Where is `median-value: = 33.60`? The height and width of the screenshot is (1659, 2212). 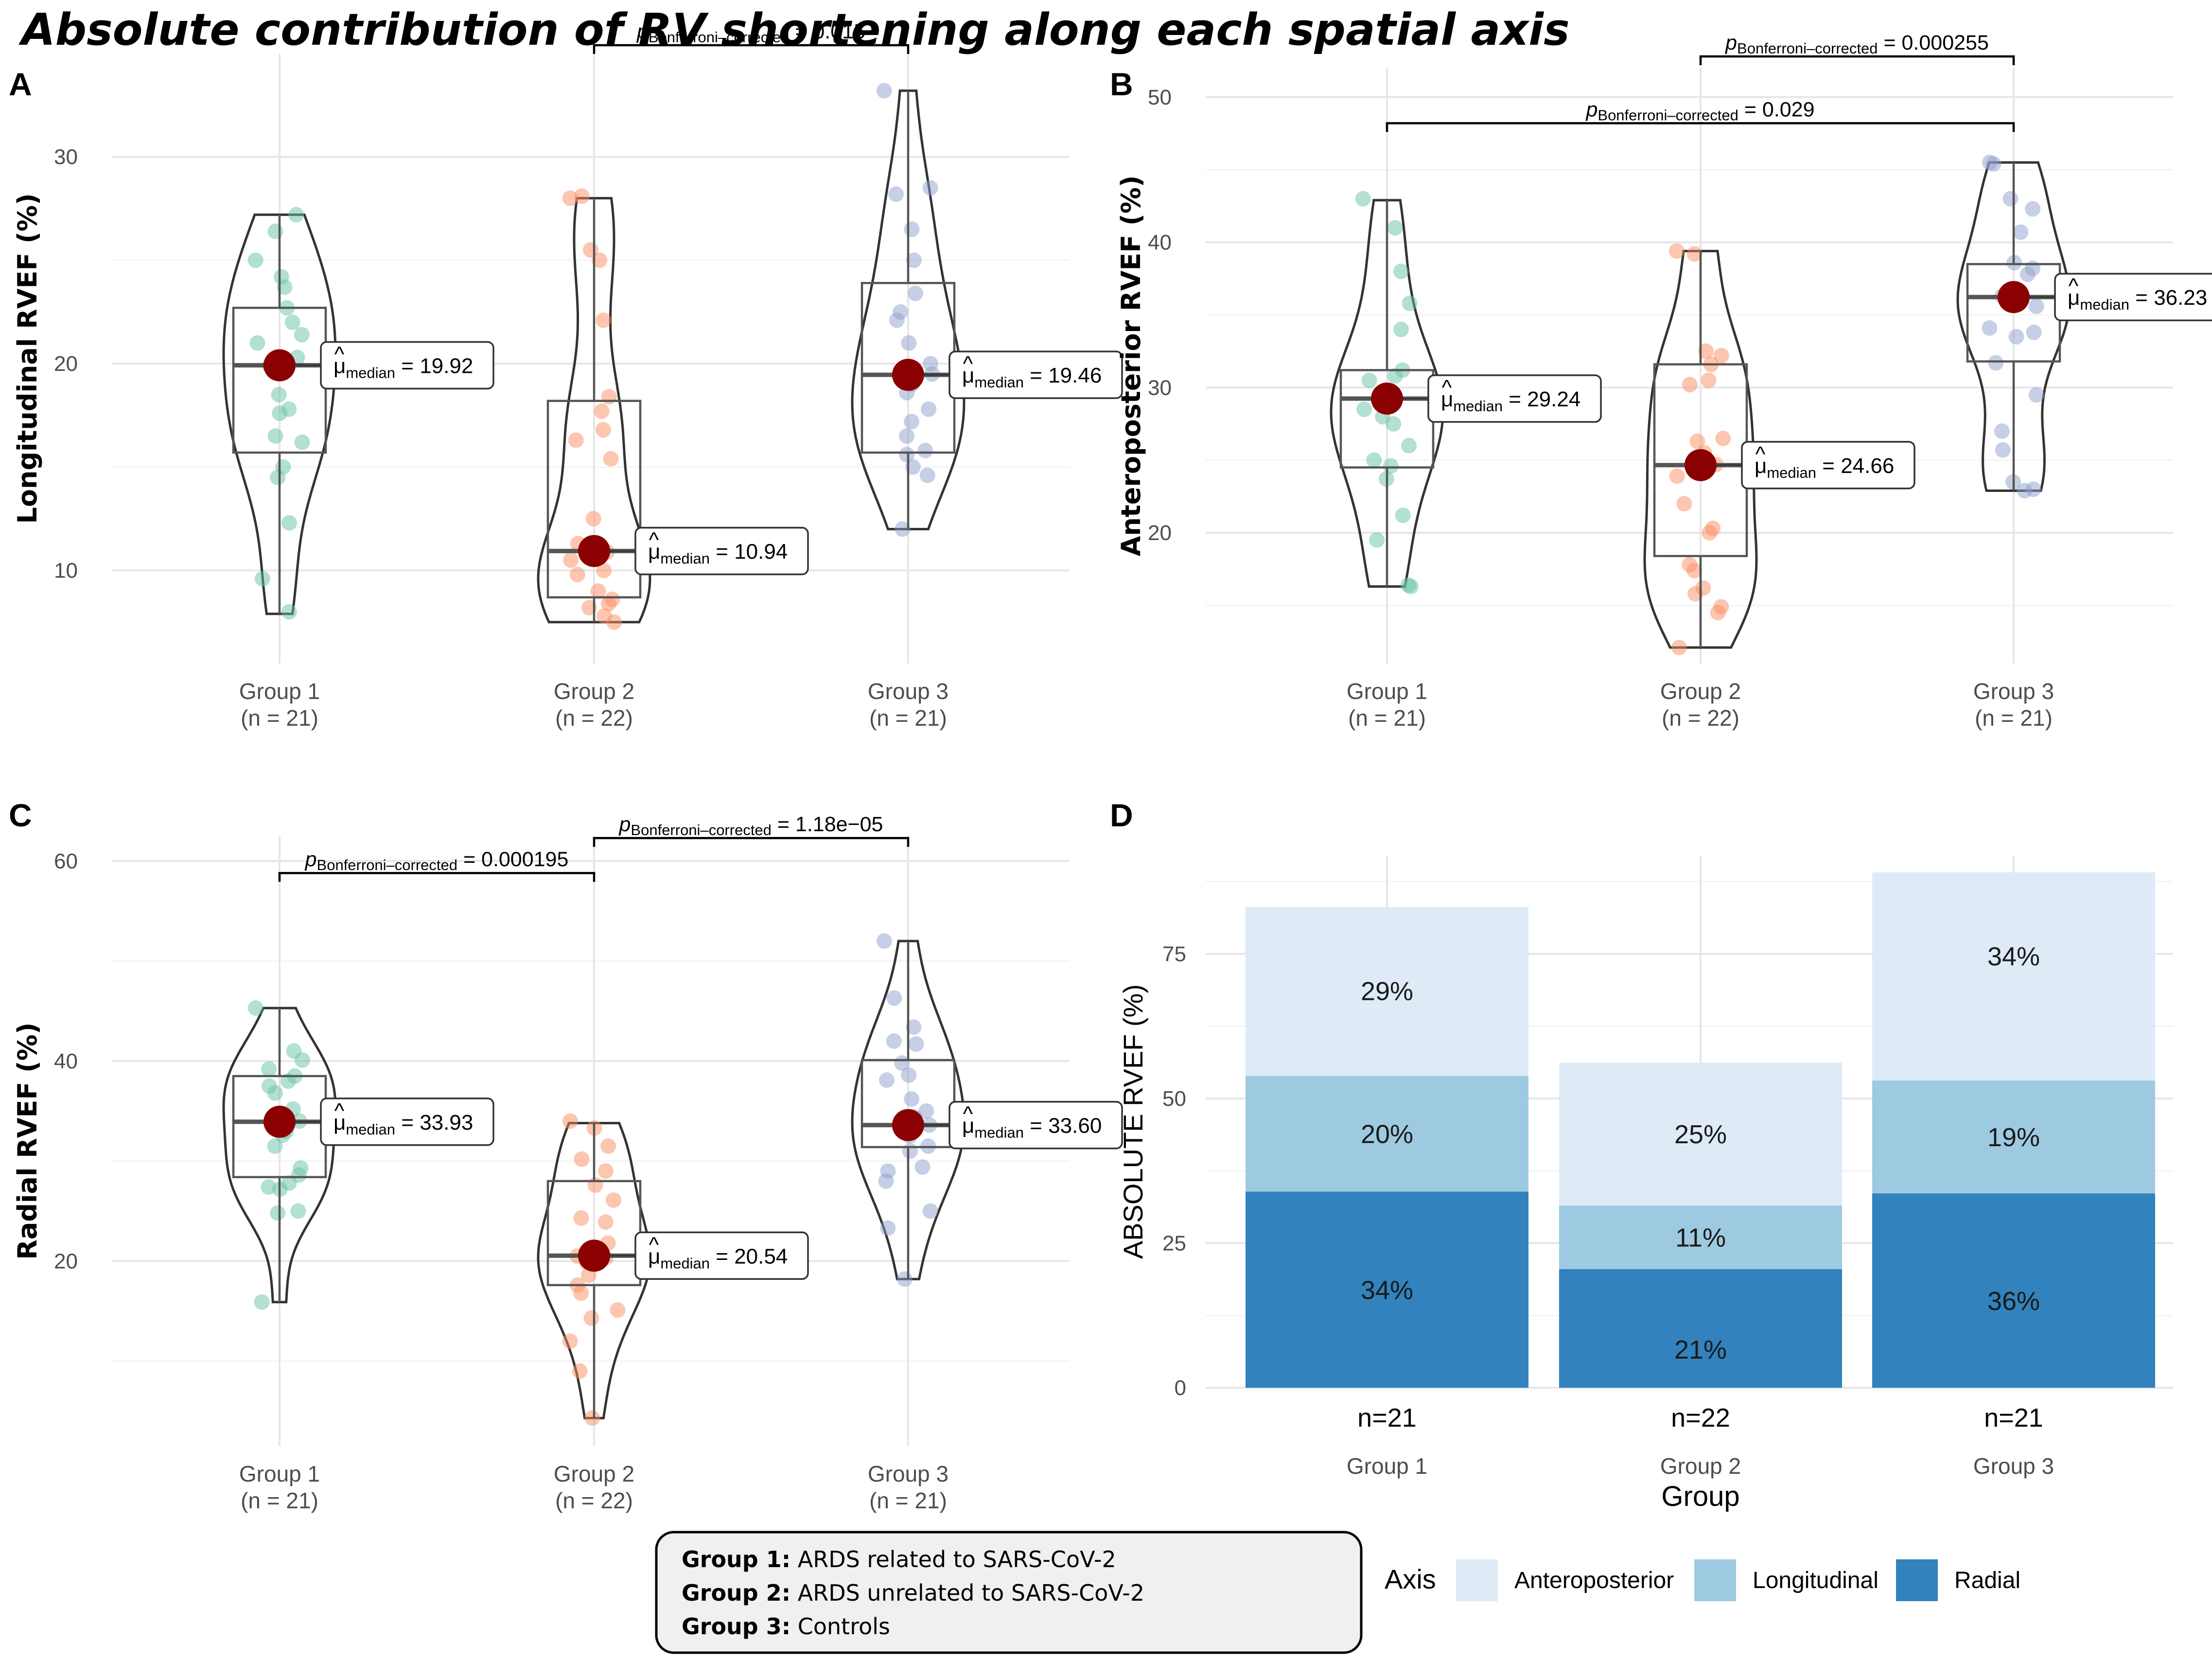
median-value: = 33.60 is located at coordinates (1063, 1126).